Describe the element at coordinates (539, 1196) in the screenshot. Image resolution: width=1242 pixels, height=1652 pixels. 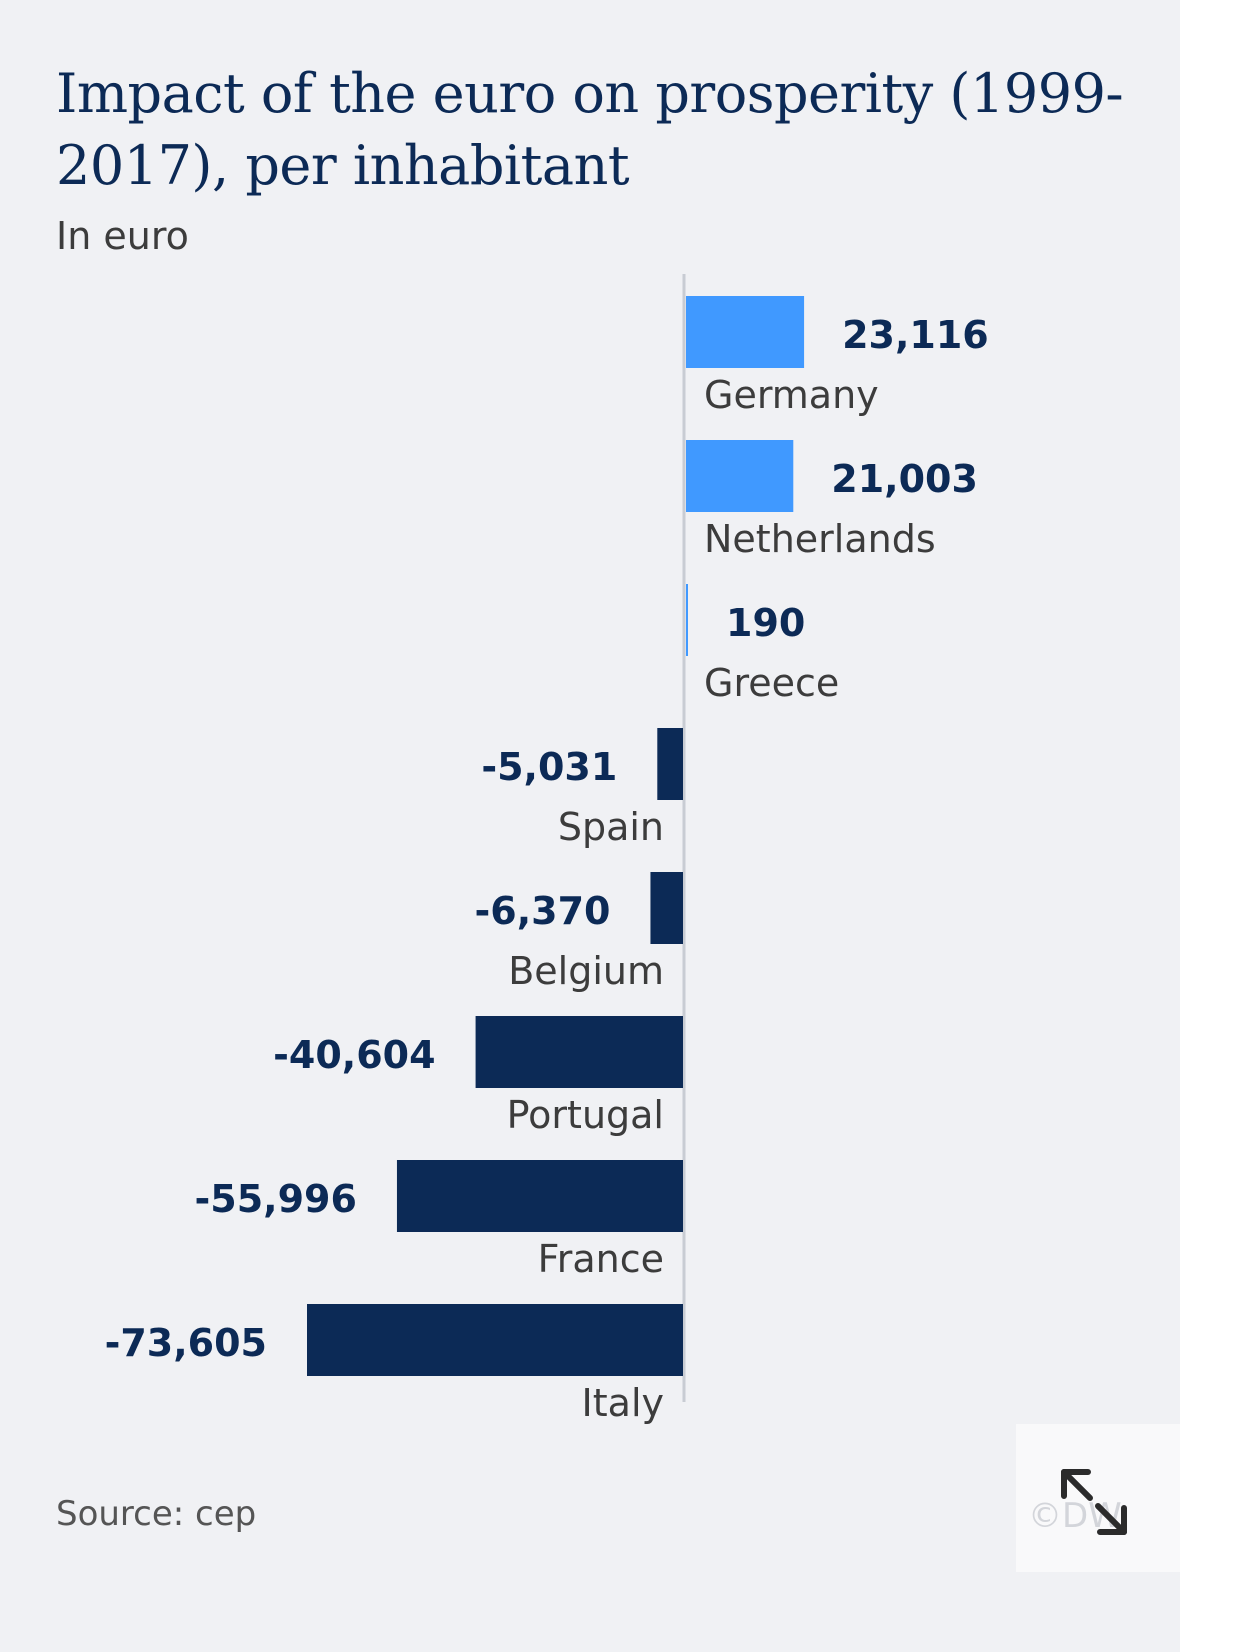
I see `bar-france` at that location.